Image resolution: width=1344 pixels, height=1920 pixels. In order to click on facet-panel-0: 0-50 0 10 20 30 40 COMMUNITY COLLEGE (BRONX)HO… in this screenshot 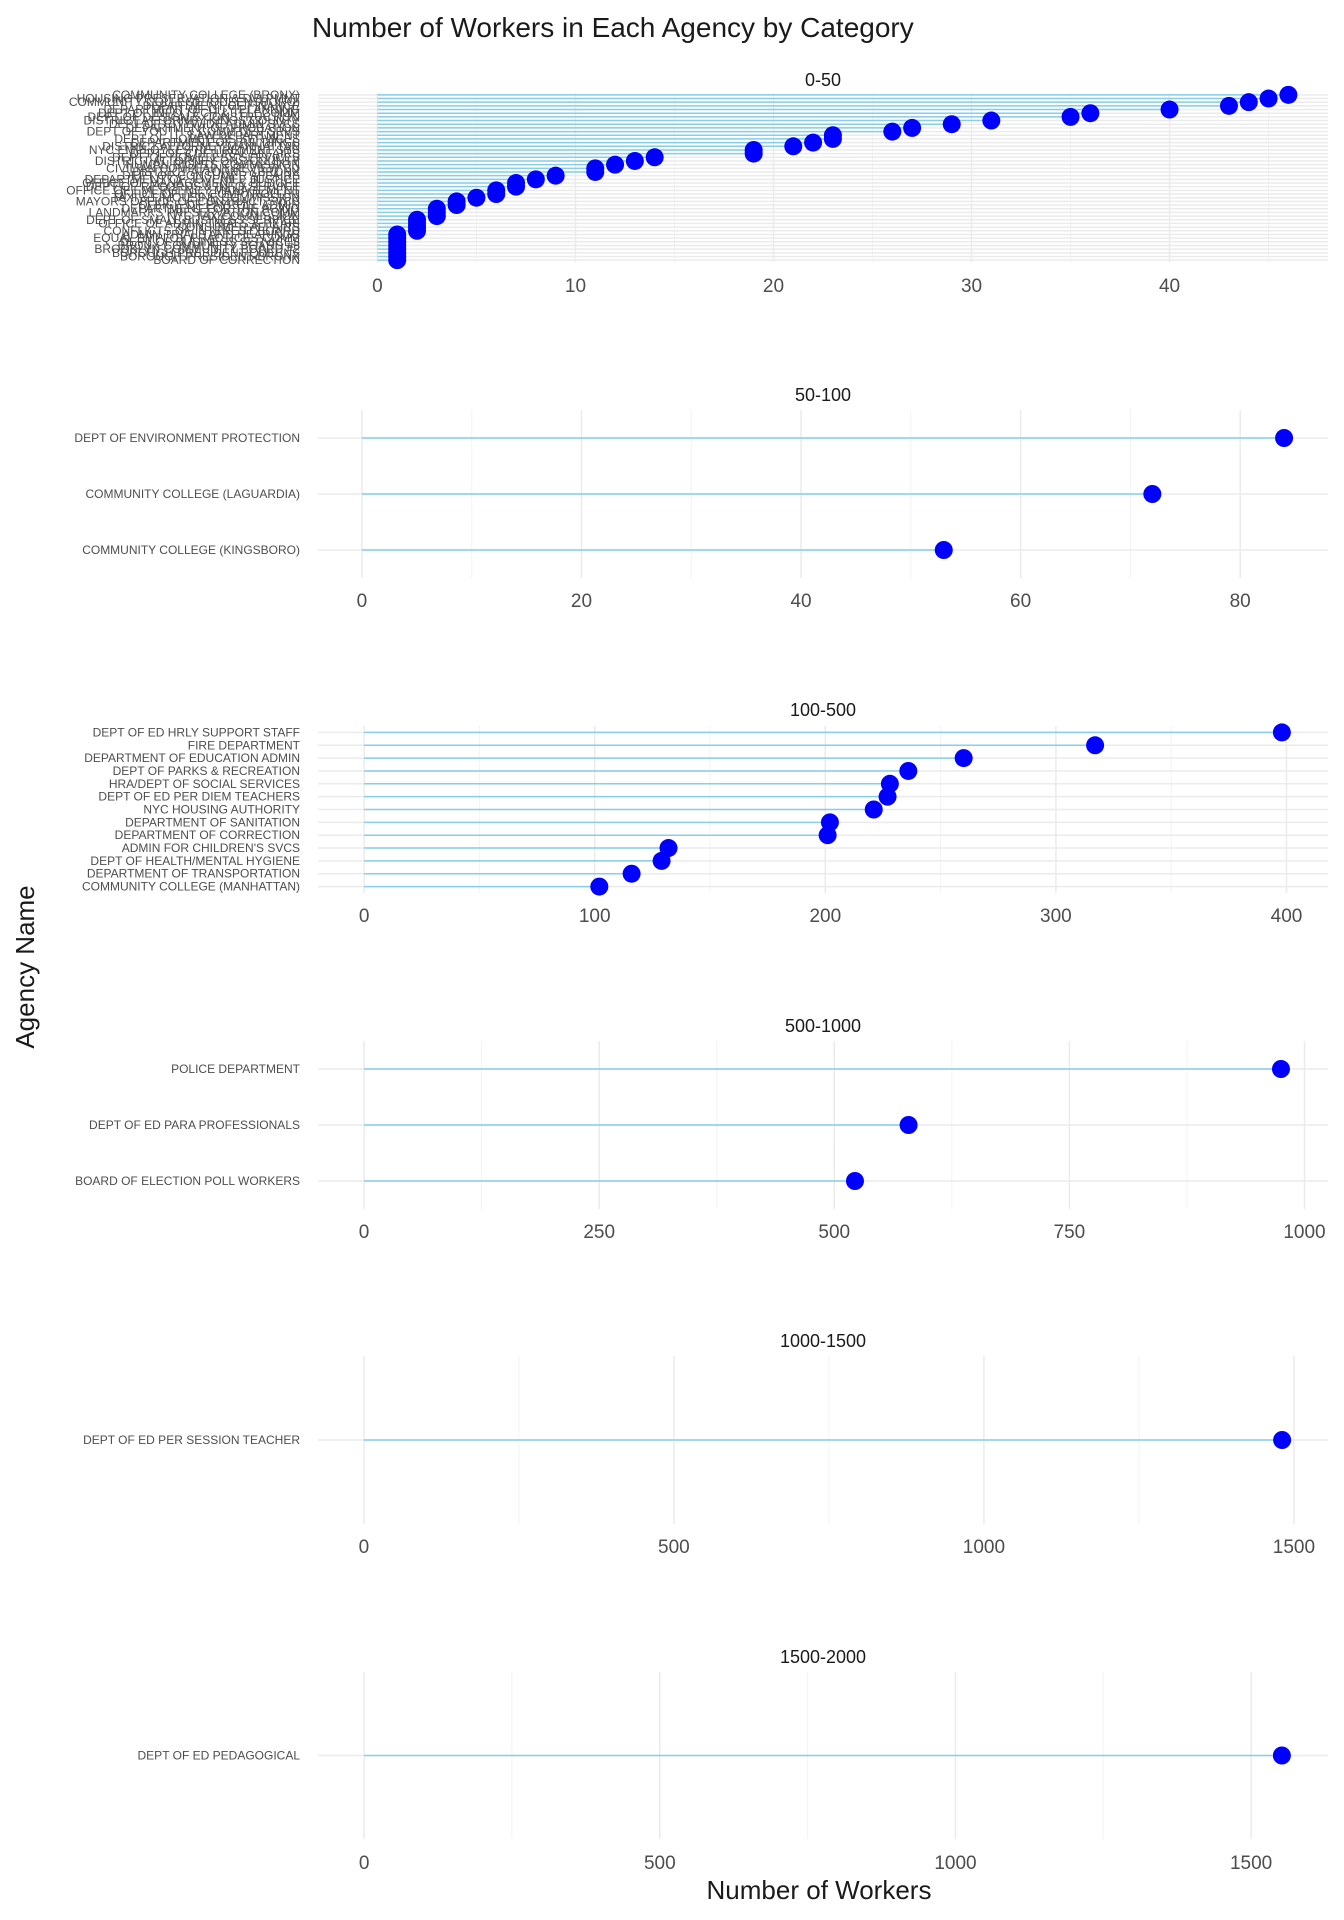, I will do `click(697, 183)`.